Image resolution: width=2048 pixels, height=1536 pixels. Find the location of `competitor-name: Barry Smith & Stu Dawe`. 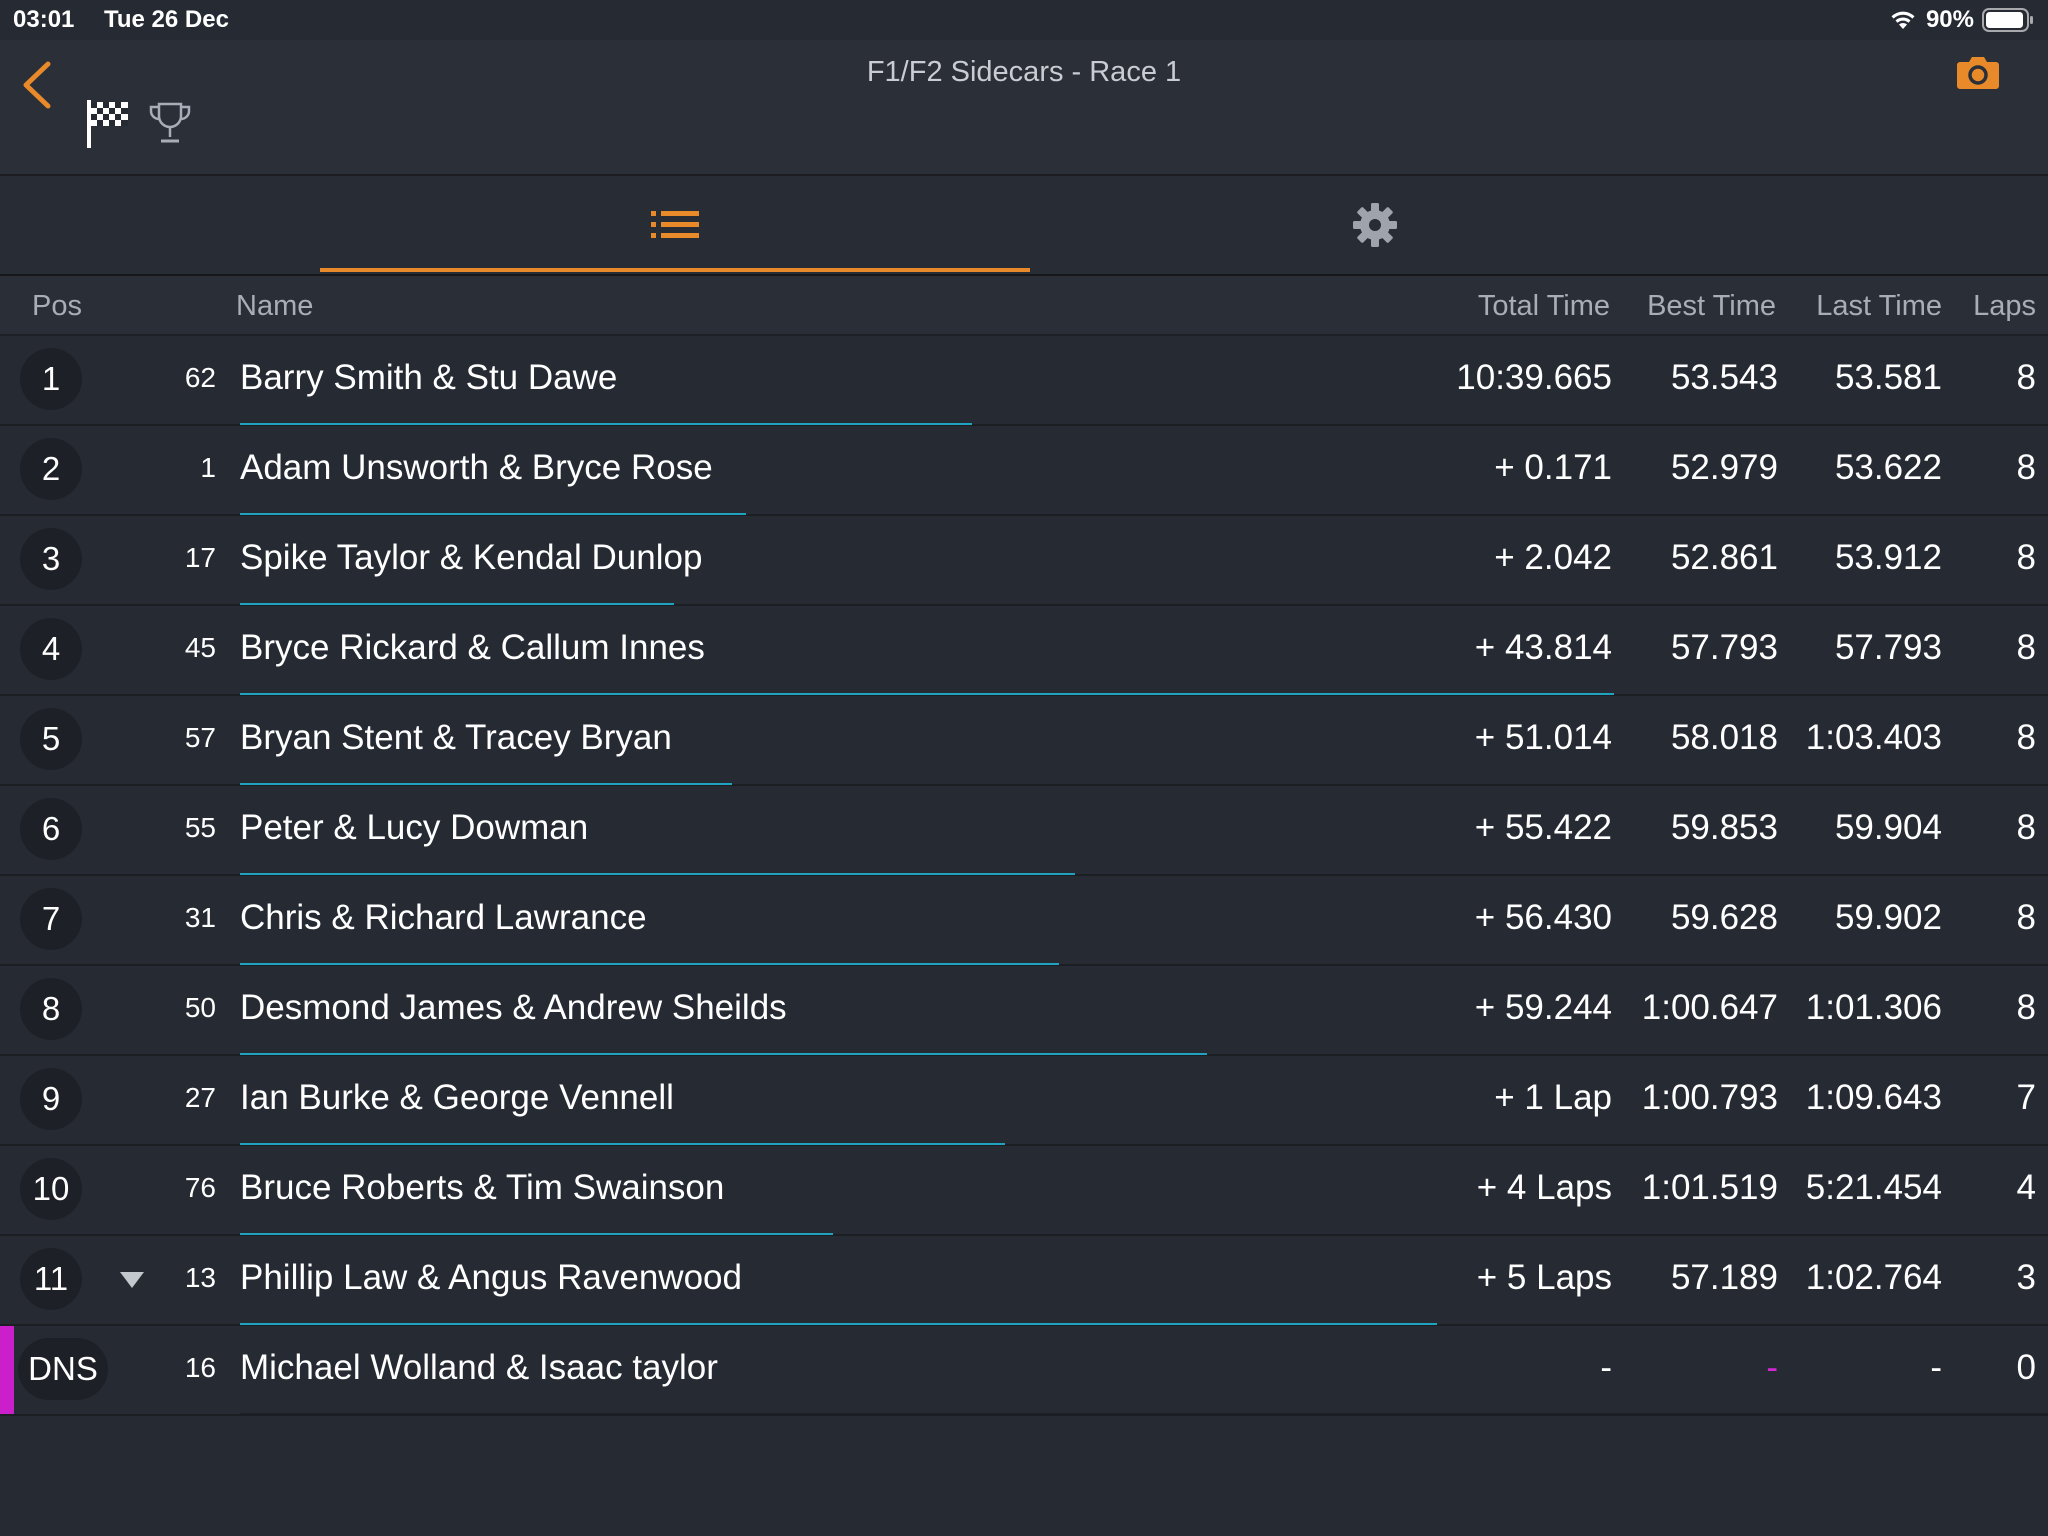

competitor-name: Barry Smith & Stu Dawe is located at coordinates (429, 377).